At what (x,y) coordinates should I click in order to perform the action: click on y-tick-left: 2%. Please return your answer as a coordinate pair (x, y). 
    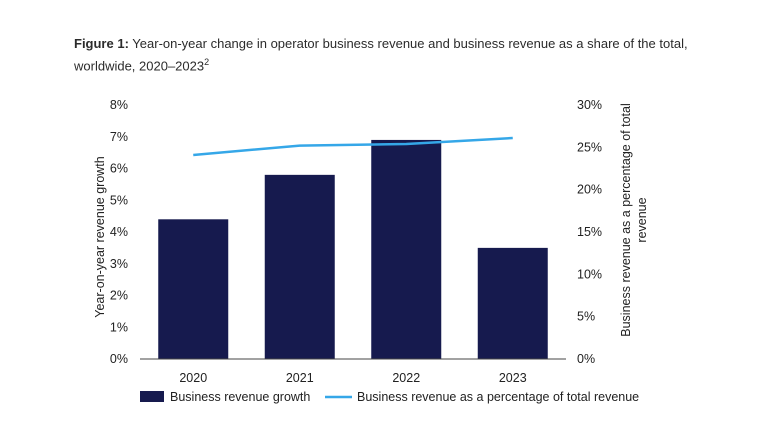
    Looking at the image, I should click on (119, 296).